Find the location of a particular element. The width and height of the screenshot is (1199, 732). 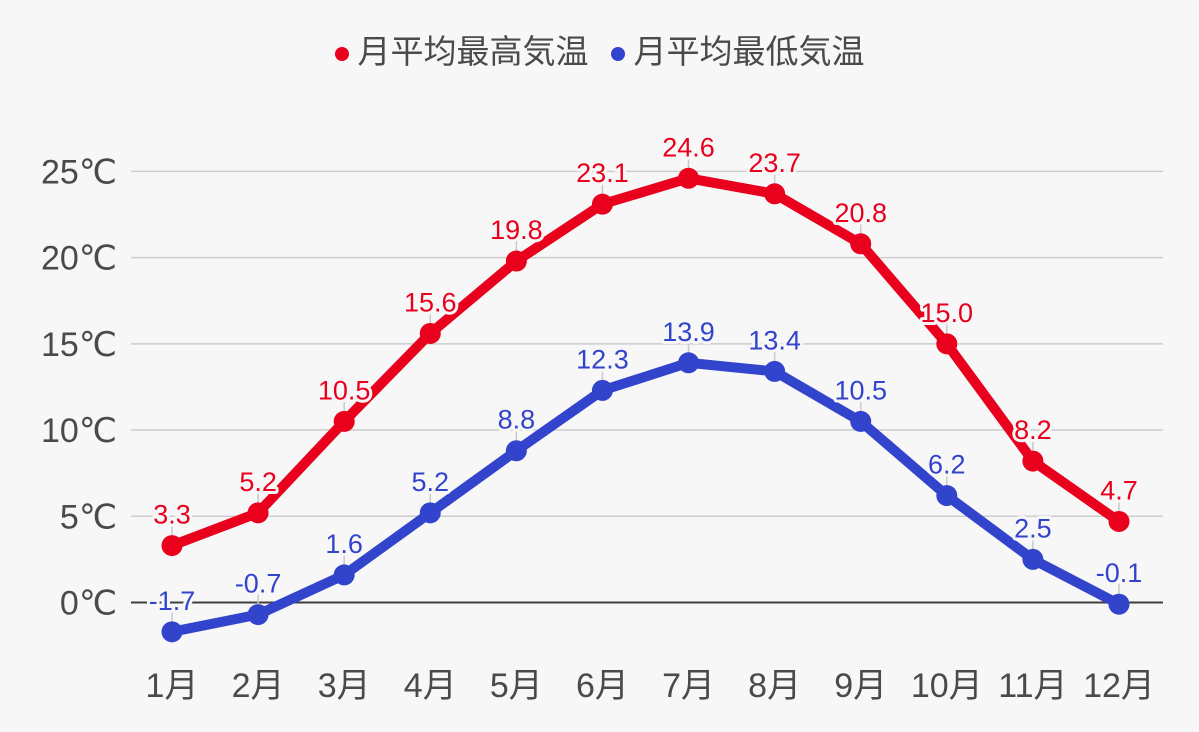

x-axis-month-label: 7月 is located at coordinates (688, 686).